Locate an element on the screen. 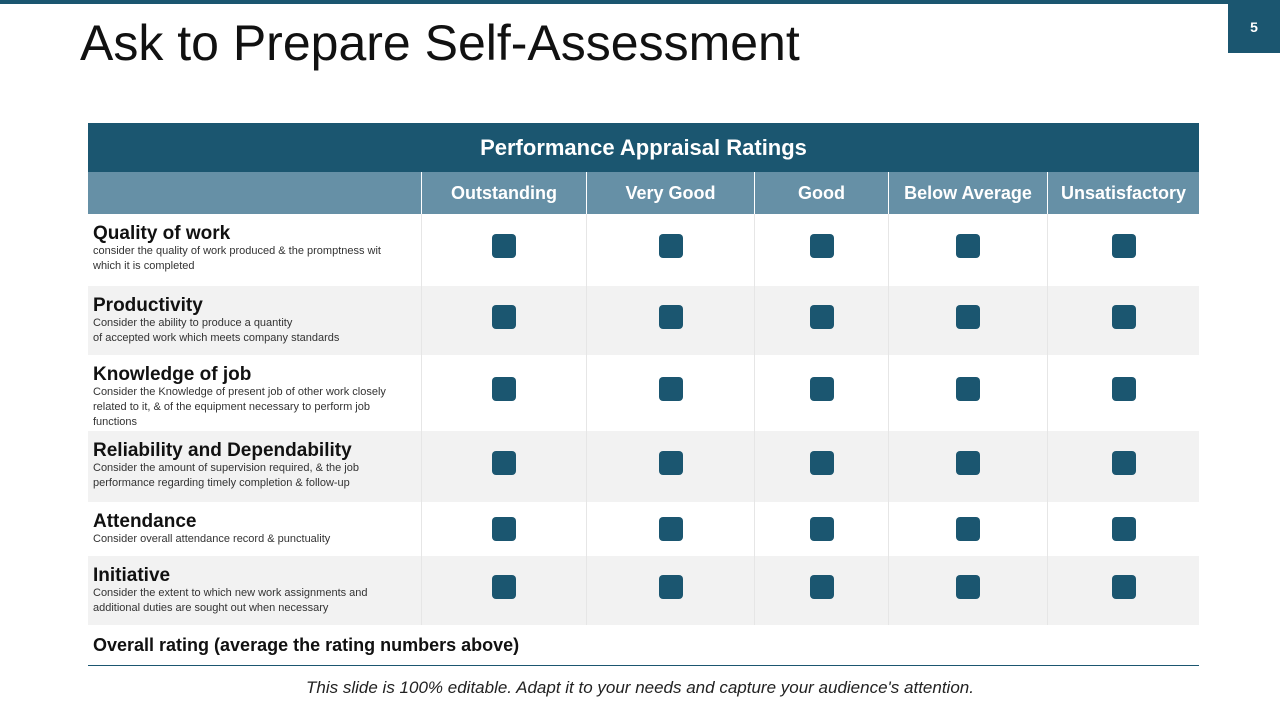 The height and width of the screenshot is (720, 1280). criterion-description: which it is completed is located at coordinates (144, 266).